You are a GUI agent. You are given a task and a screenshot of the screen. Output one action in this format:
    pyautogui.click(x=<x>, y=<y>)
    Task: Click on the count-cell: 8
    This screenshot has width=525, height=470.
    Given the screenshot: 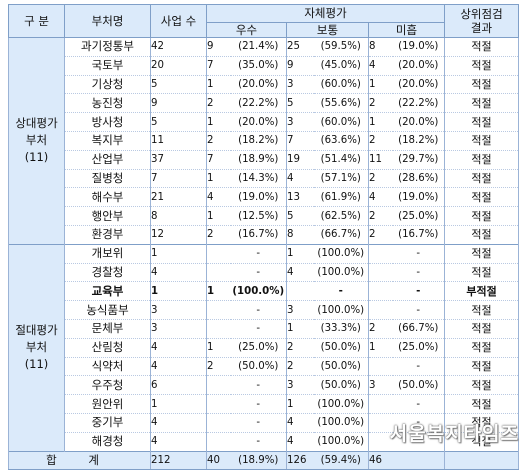 What is the action you would take?
    pyautogui.click(x=178, y=216)
    